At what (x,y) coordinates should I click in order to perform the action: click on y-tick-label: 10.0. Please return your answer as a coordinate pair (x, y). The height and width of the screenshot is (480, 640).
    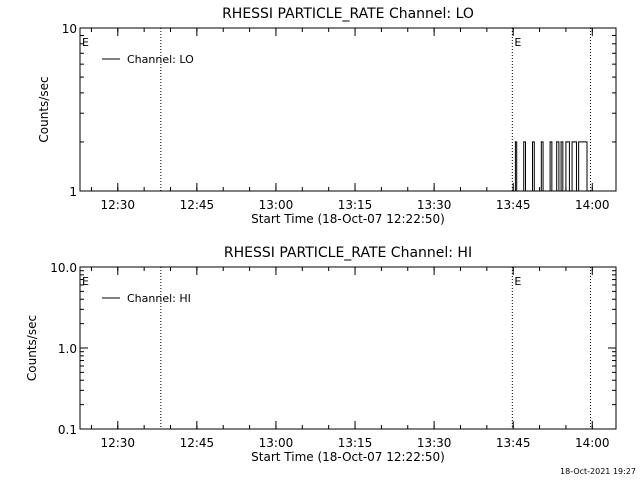
    Looking at the image, I should click on (63, 268).